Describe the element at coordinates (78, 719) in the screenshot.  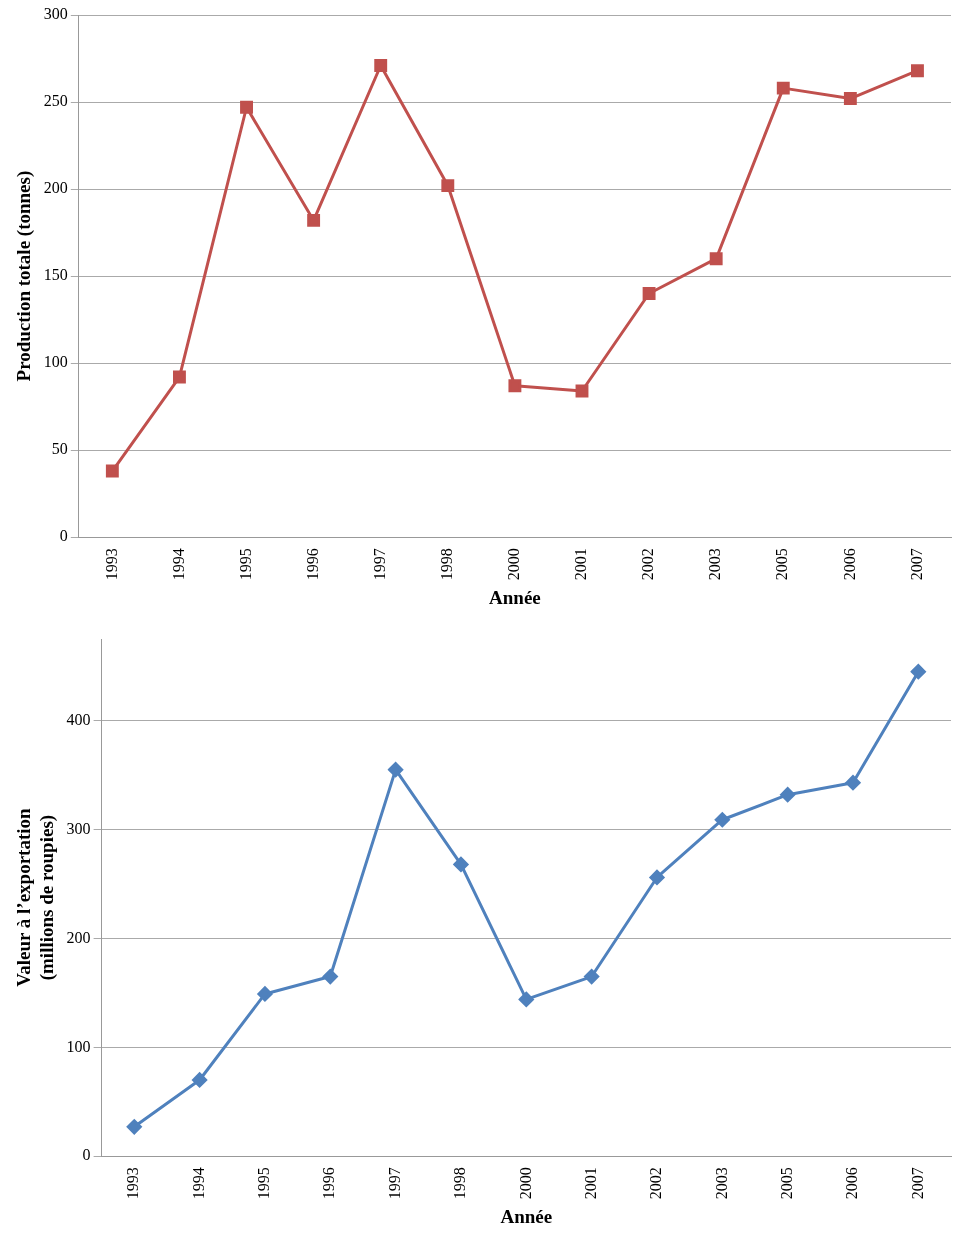
I see `y-tick-label: 400` at that location.